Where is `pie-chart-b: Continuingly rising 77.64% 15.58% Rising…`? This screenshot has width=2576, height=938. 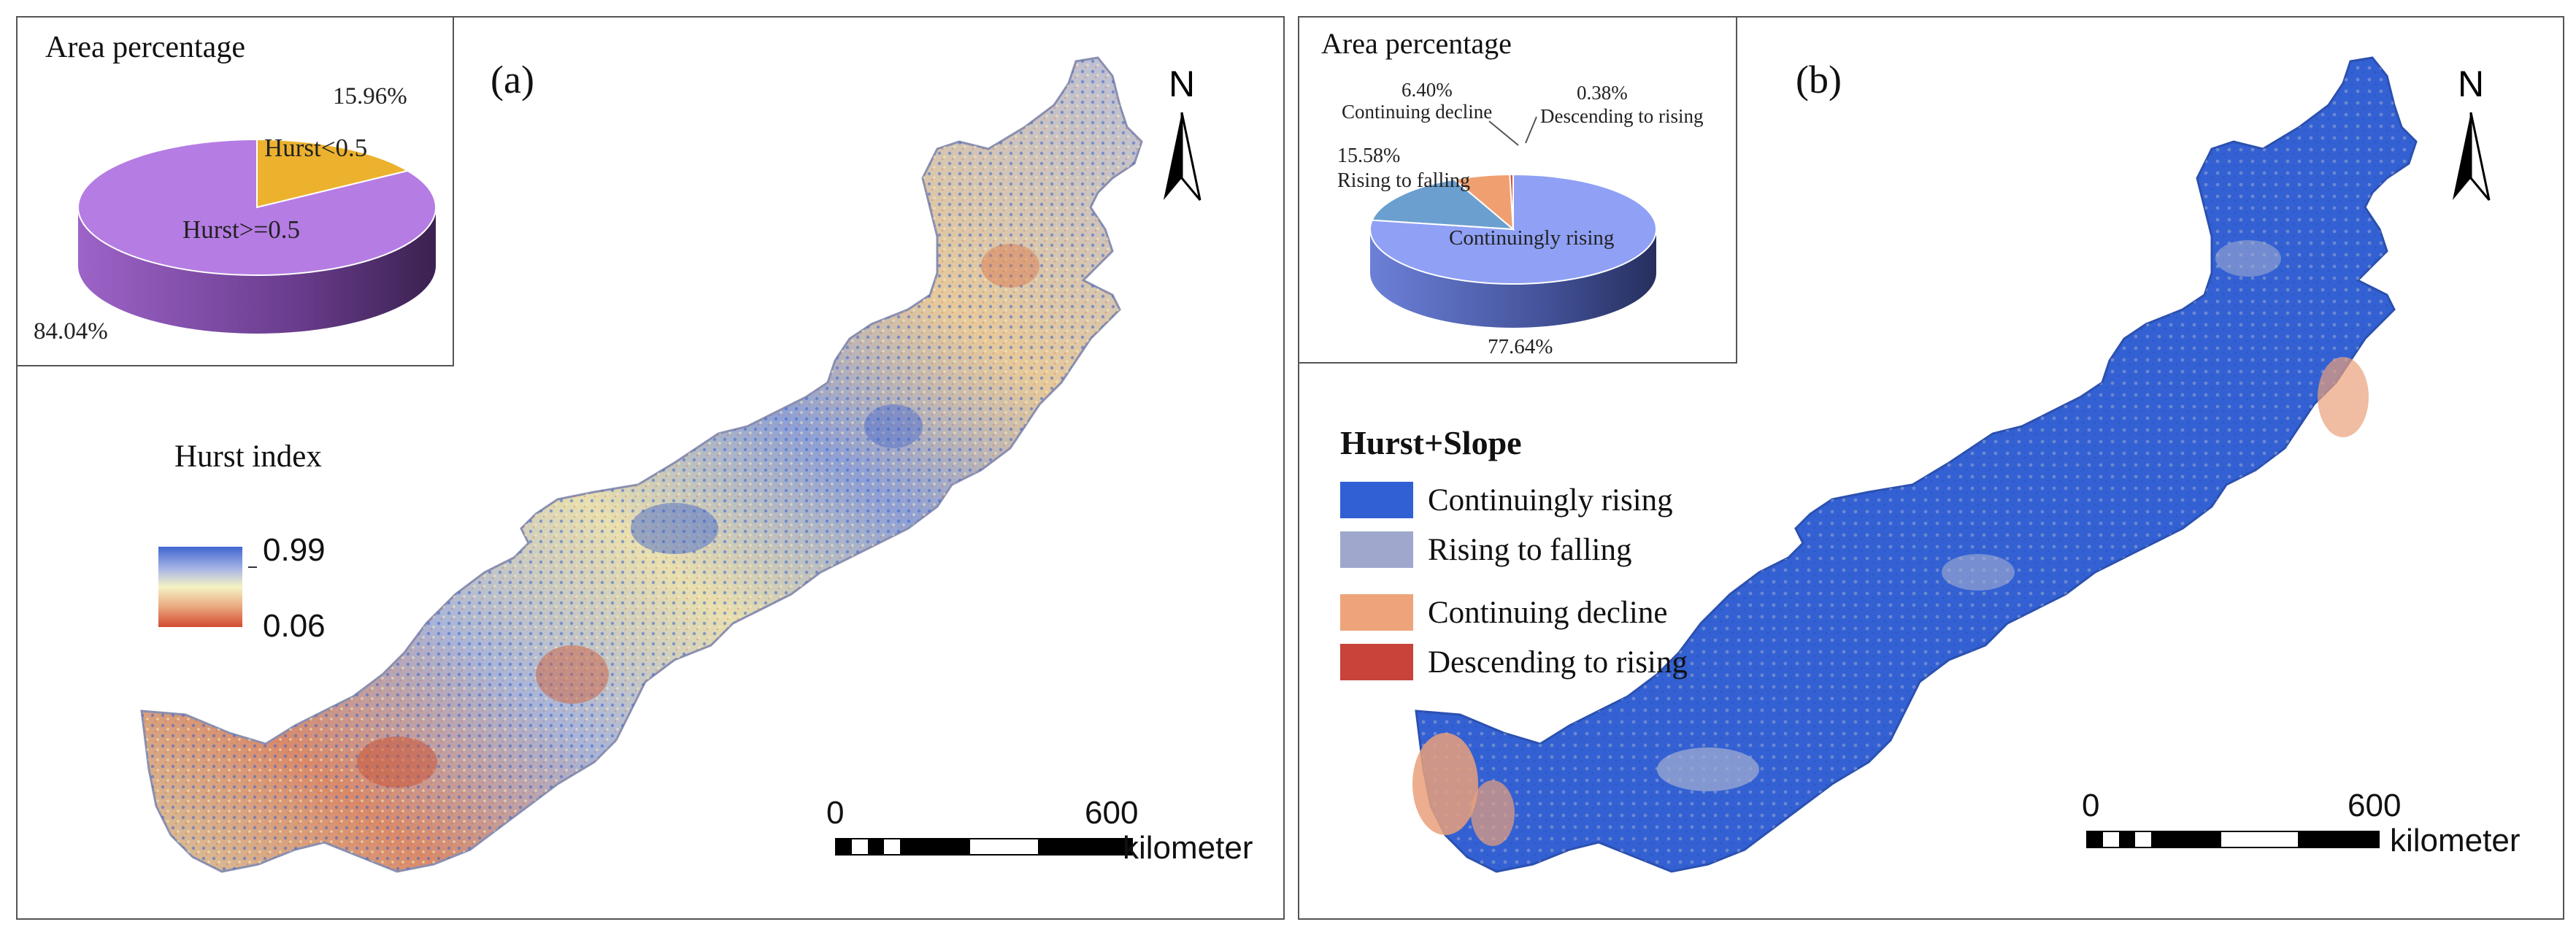 pie-chart-b: Continuingly rising 77.64% 15.58% Rising… is located at coordinates (1520, 218).